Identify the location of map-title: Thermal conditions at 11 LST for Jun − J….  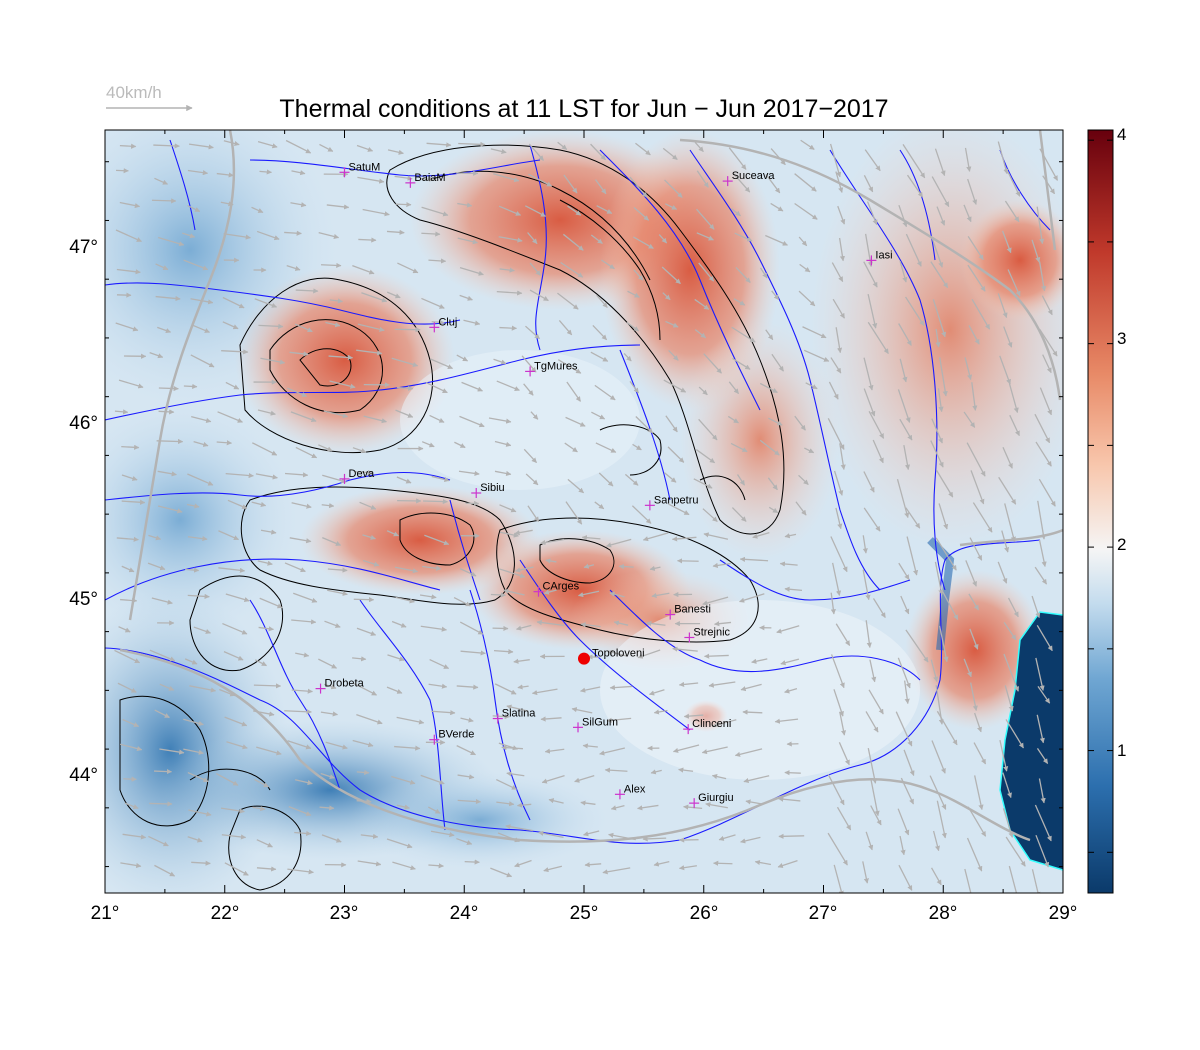
(583, 109).